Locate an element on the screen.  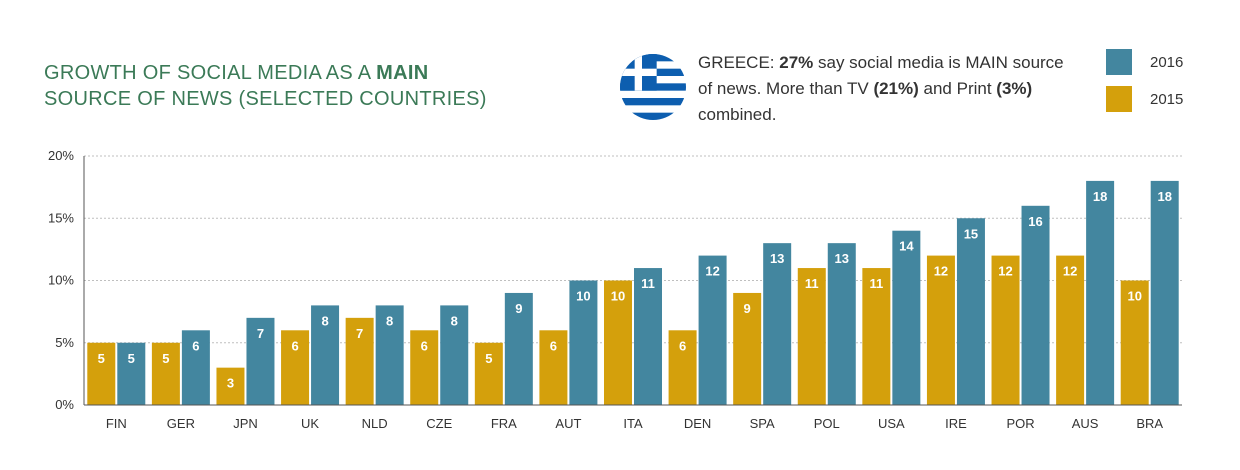
x-category-label: NLD is located at coordinates (375, 423).